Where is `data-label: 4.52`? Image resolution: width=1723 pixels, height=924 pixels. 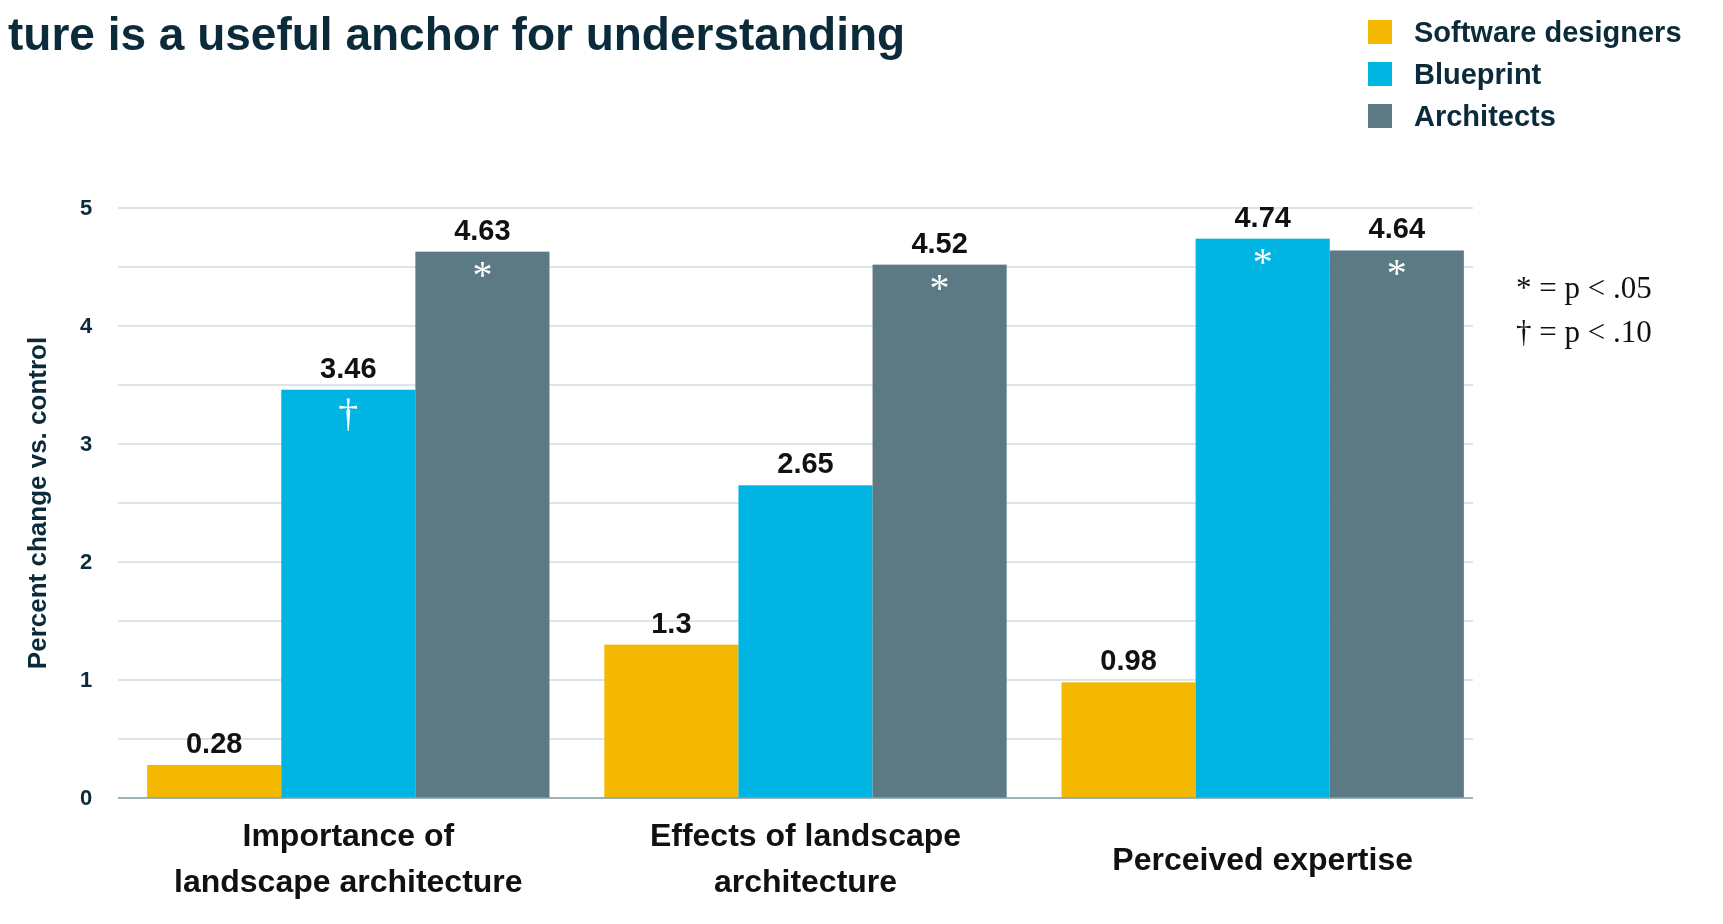 data-label: 4.52 is located at coordinates (939, 242).